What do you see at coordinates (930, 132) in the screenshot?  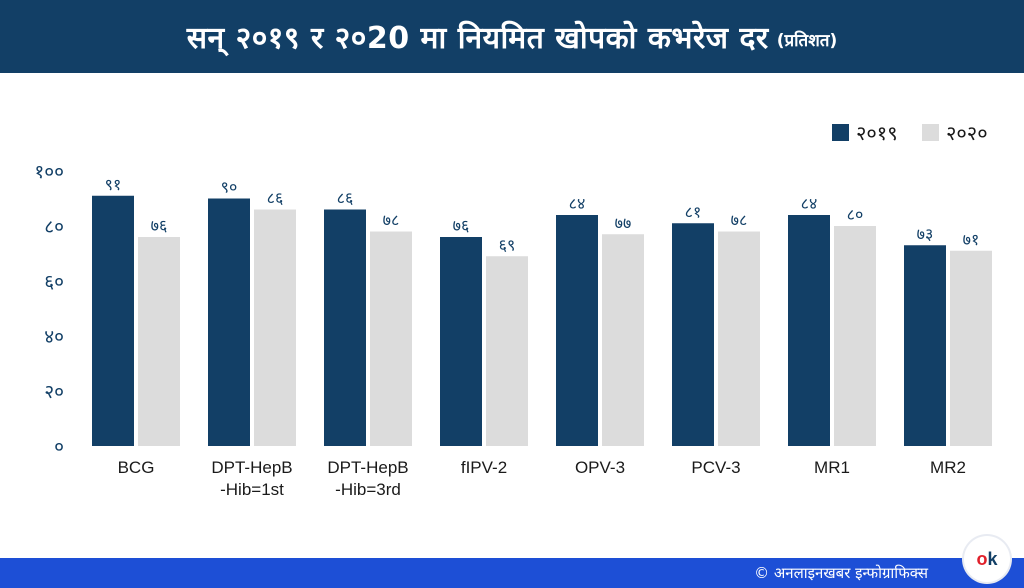 I see `legend-swatch-2020` at bounding box center [930, 132].